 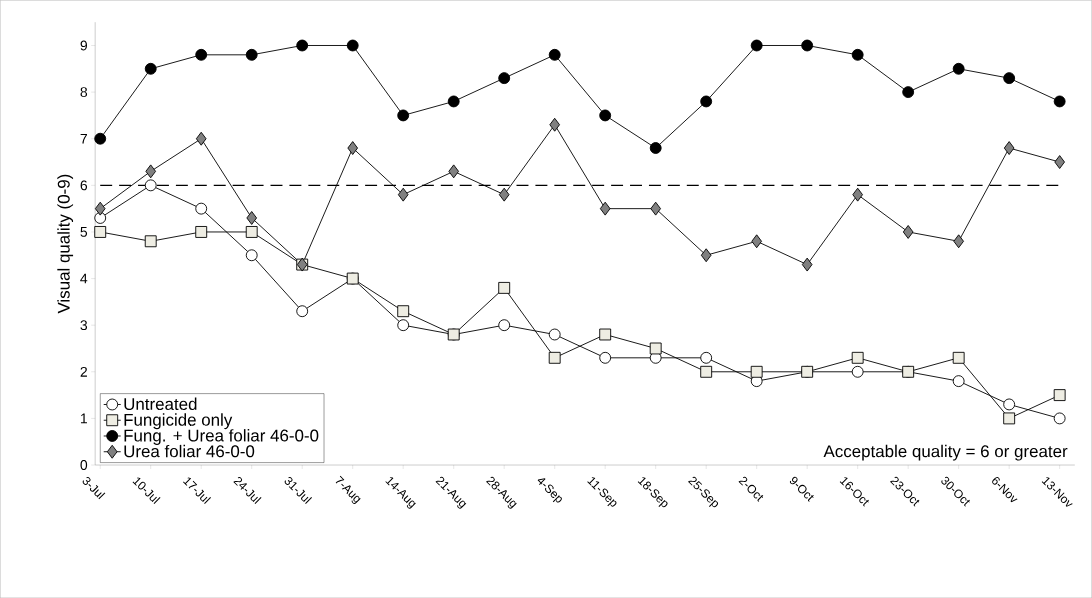 I want to click on annotation: Acceptable quality = 6 or greater, so click(x=945, y=452).